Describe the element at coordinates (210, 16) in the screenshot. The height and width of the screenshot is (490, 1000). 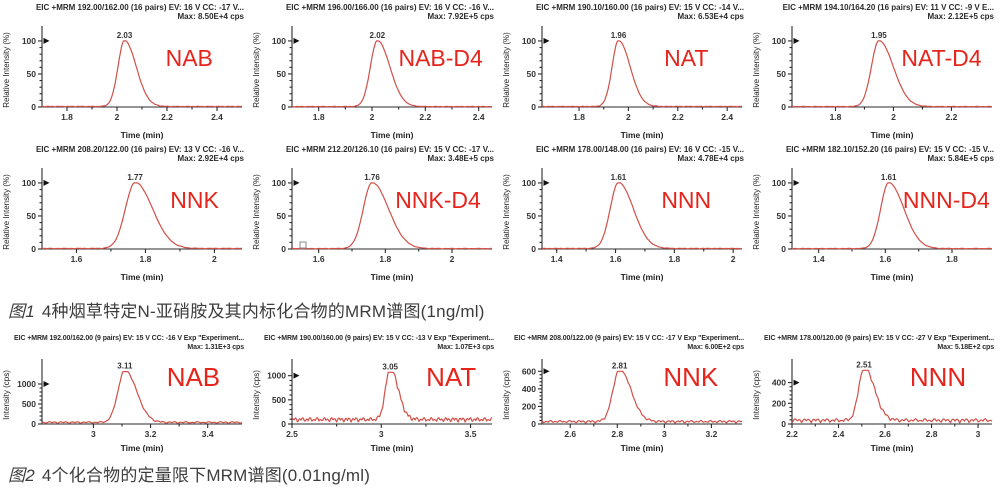
I see `max-intensity-label: Max: 8.50E+4 cps` at that location.